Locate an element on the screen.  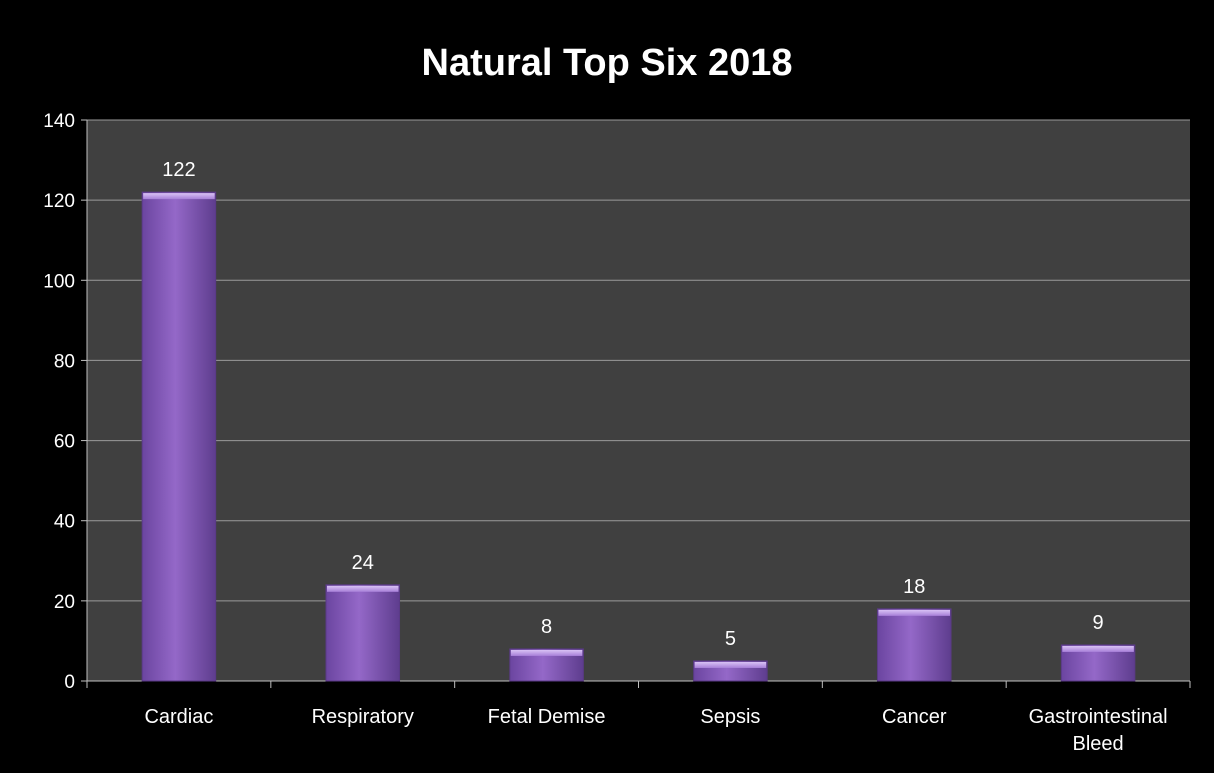
data-label: 24 is located at coordinates (363, 563).